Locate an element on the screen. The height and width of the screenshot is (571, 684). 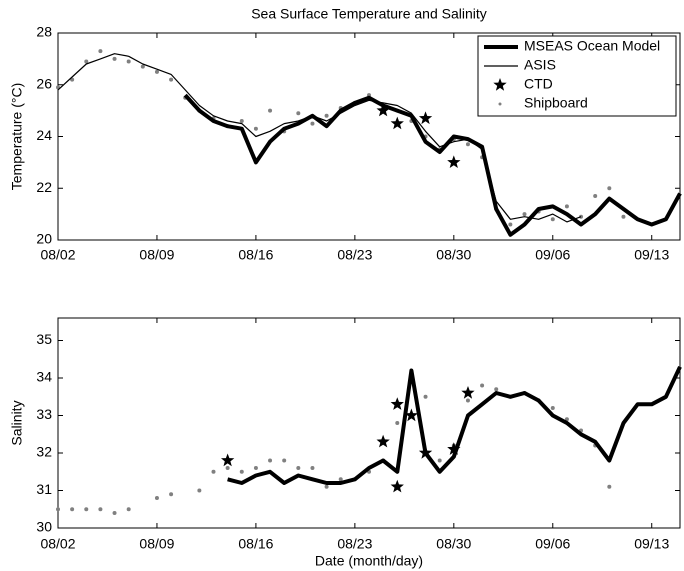
y-tick-label: 31 is located at coordinates (44, 489).